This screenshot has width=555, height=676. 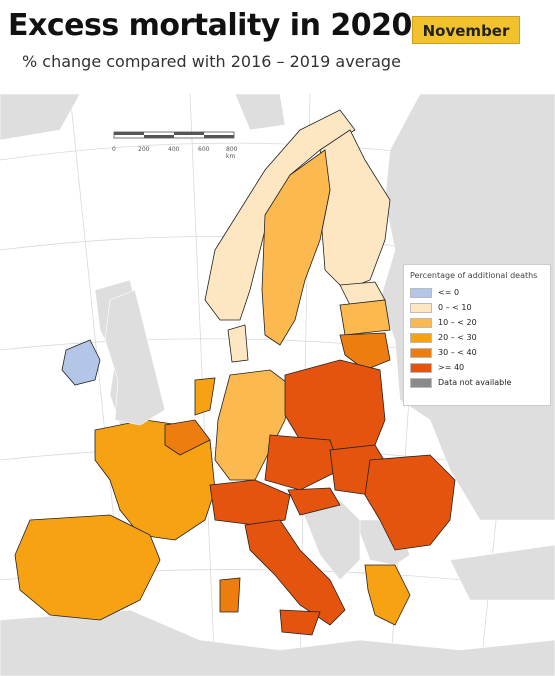 I want to click on scale-bar: 0 200 400 600 800 km, so click(x=178, y=144).